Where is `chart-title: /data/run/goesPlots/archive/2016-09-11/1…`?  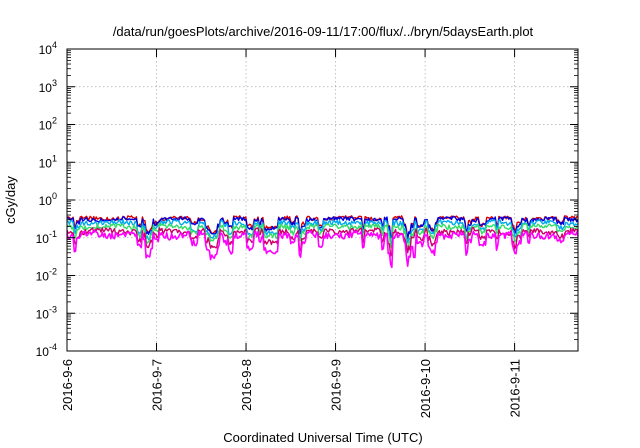
chart-title: /data/run/goesPlots/archive/2016-09-11/1… is located at coordinates (323, 31).